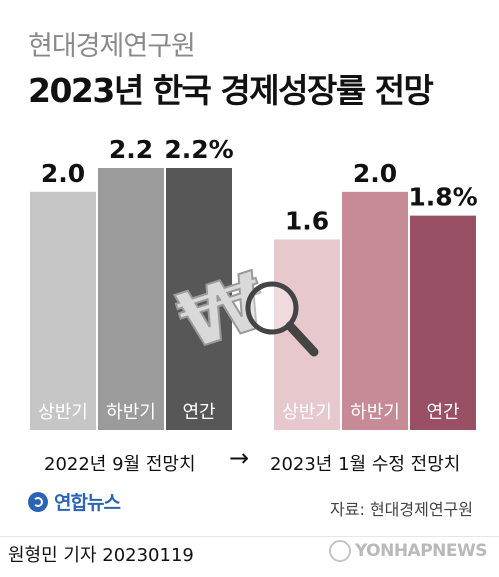 This screenshot has height=577, width=499. I want to click on yonhap-logo: 연합뉴스, so click(74, 501).